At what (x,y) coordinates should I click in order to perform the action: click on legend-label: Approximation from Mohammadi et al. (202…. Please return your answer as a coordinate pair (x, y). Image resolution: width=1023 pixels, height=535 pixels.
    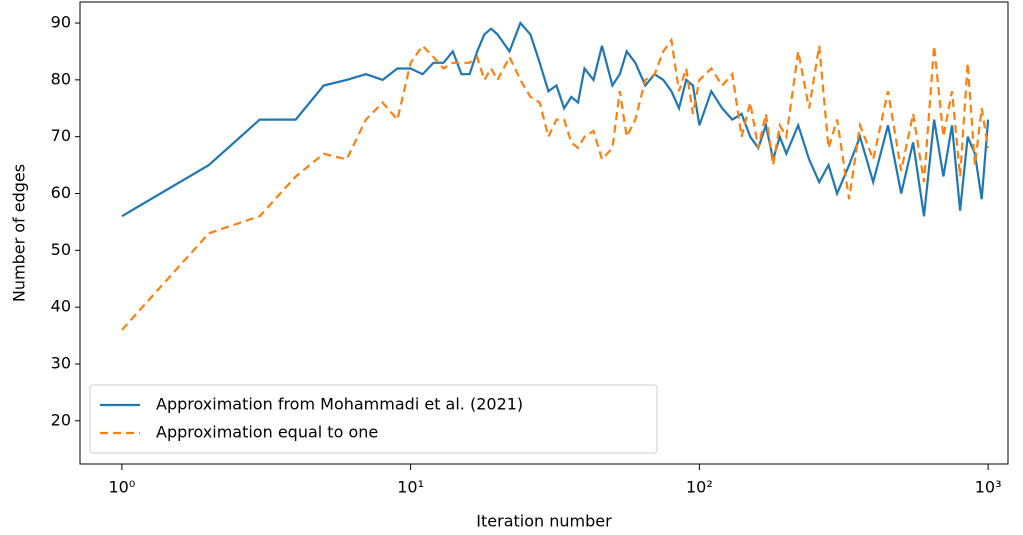
    Looking at the image, I should click on (339, 404).